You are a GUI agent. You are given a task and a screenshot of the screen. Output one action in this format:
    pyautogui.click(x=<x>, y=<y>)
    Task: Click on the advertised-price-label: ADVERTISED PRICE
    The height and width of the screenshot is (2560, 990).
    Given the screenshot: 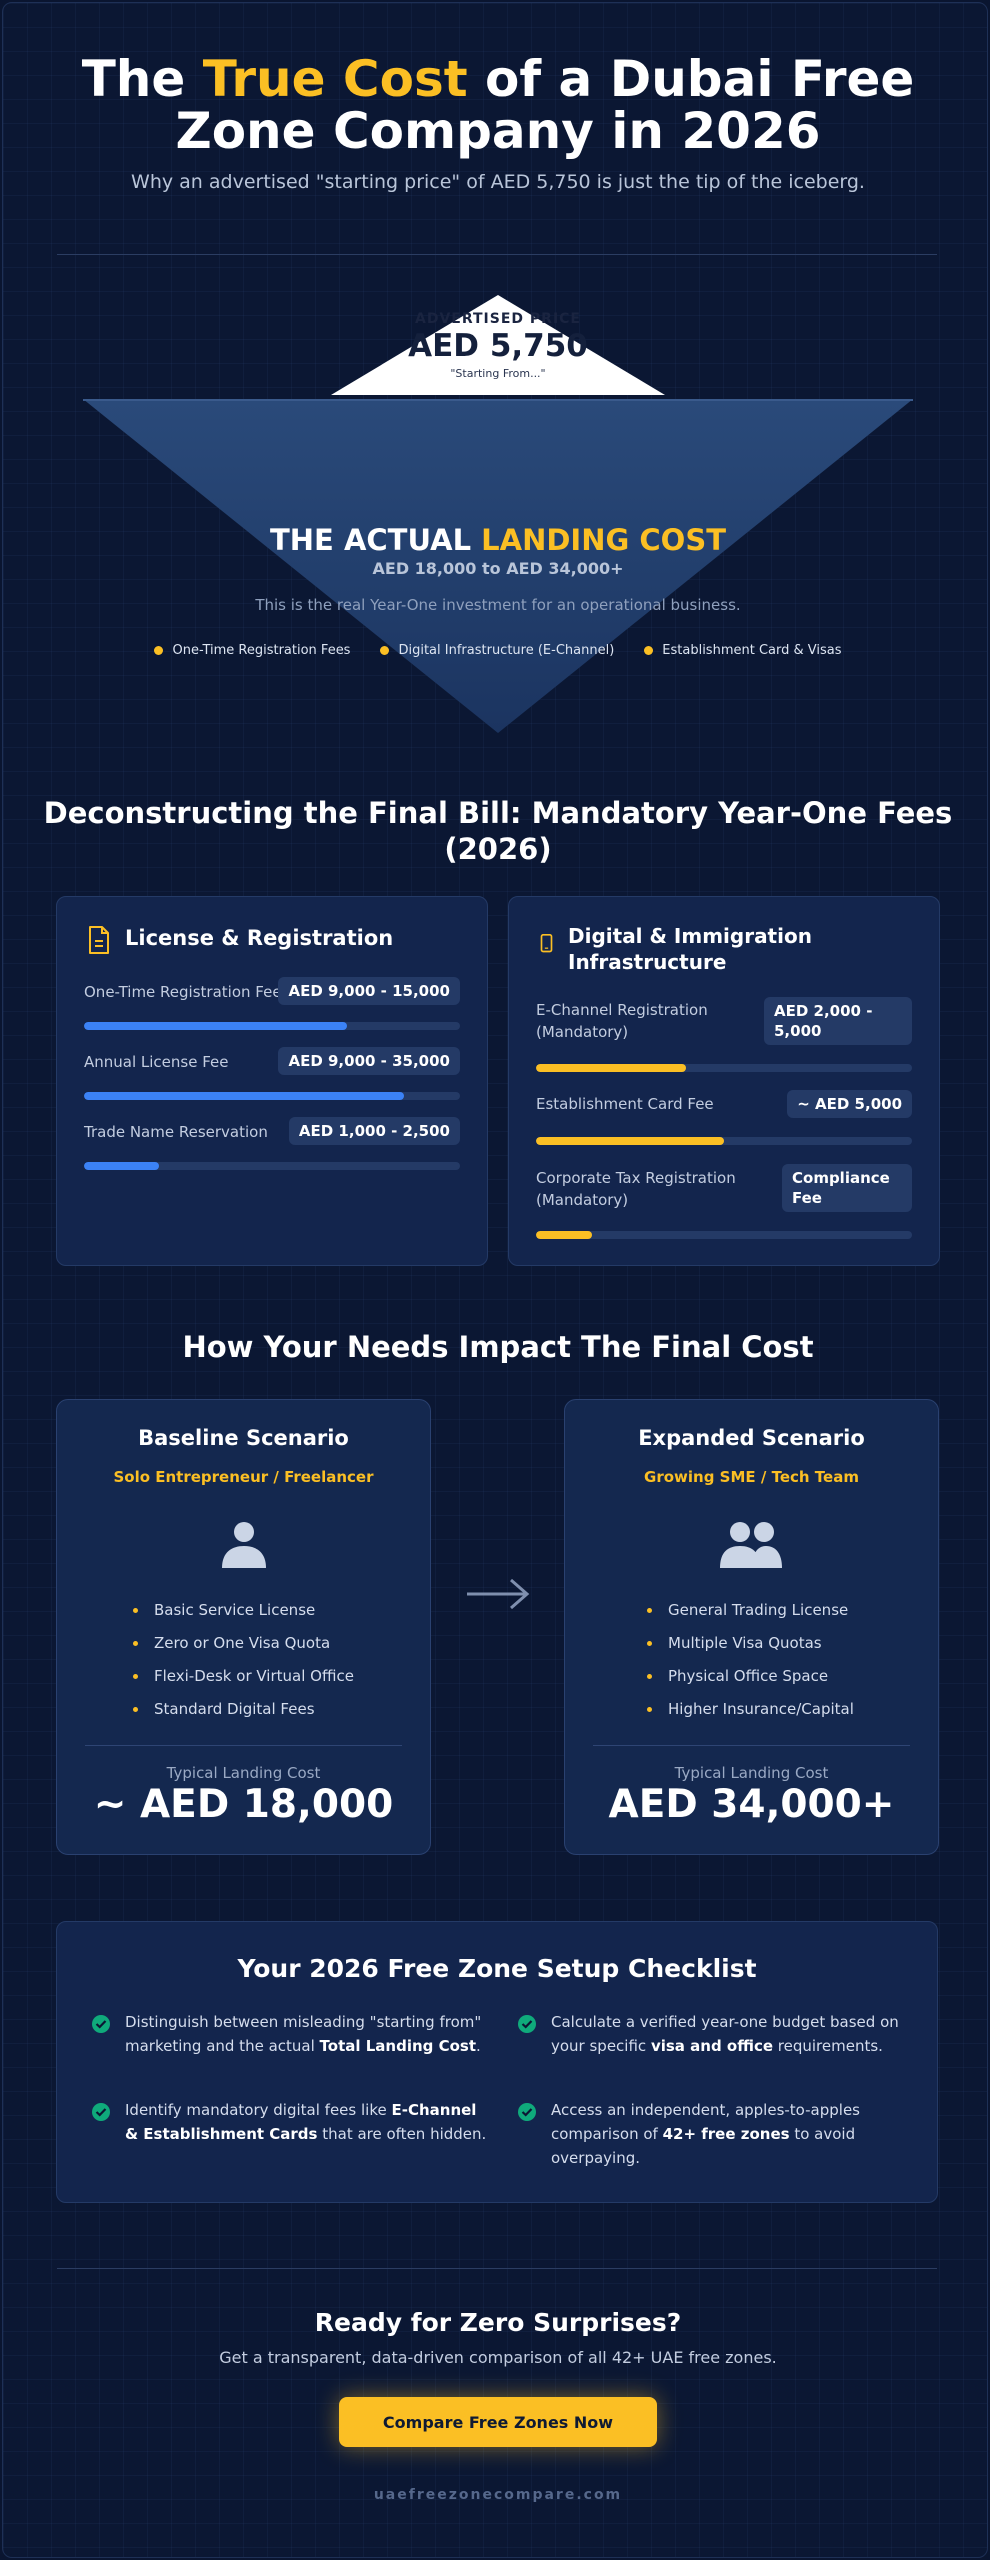 What is the action you would take?
    pyautogui.click(x=498, y=319)
    